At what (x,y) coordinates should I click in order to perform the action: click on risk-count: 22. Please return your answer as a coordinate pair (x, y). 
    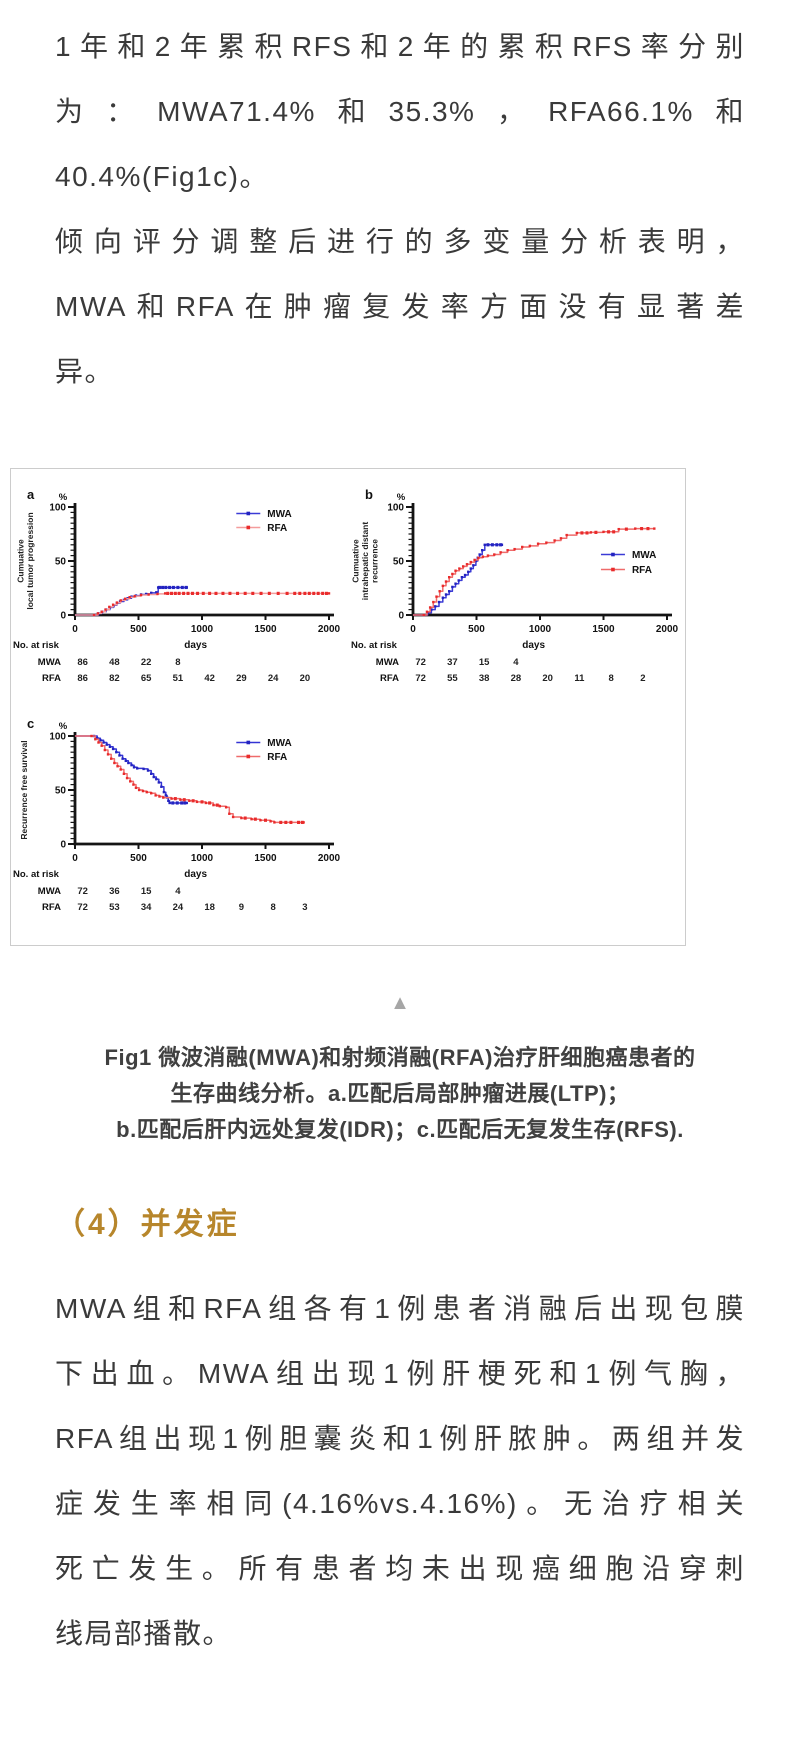
    Looking at the image, I should click on (146, 662).